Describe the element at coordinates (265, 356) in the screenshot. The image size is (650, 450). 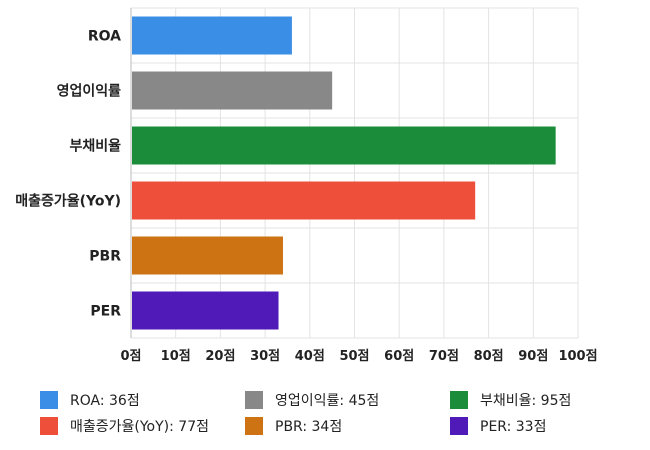
I see `x-tick-label: 30점` at that location.